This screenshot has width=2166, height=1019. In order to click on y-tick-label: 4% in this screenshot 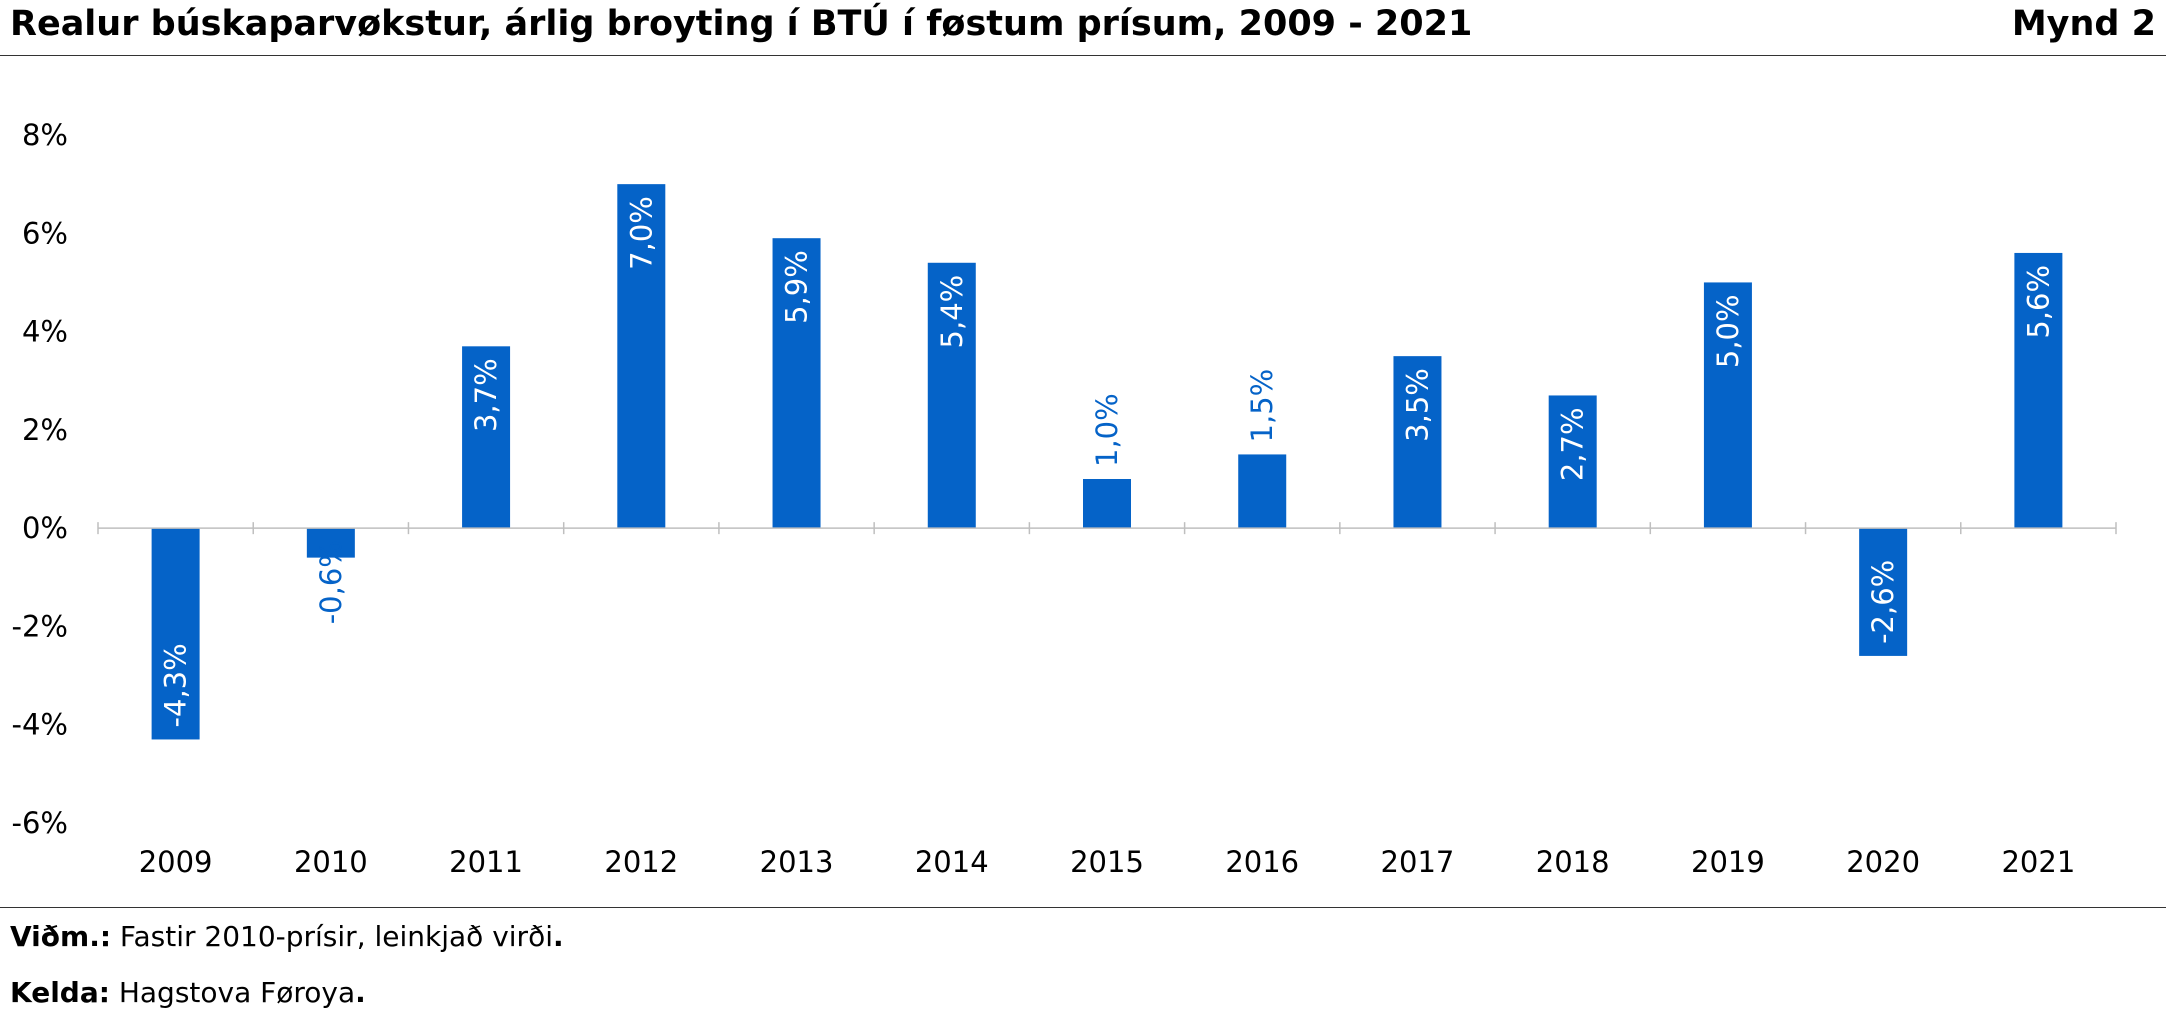, I will do `click(45, 332)`.